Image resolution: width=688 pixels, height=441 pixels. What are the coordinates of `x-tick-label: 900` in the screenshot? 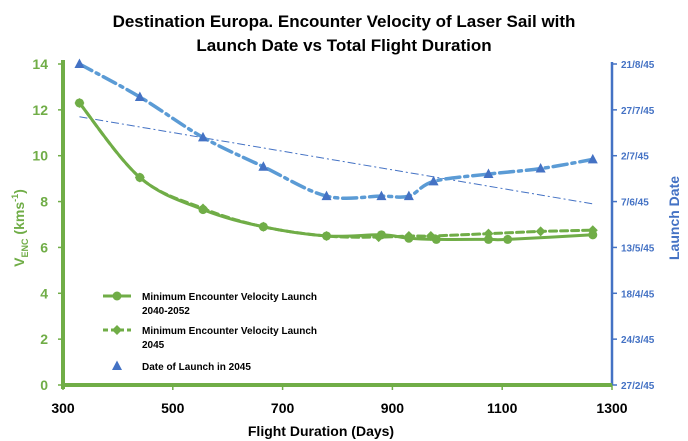 It's located at (393, 408).